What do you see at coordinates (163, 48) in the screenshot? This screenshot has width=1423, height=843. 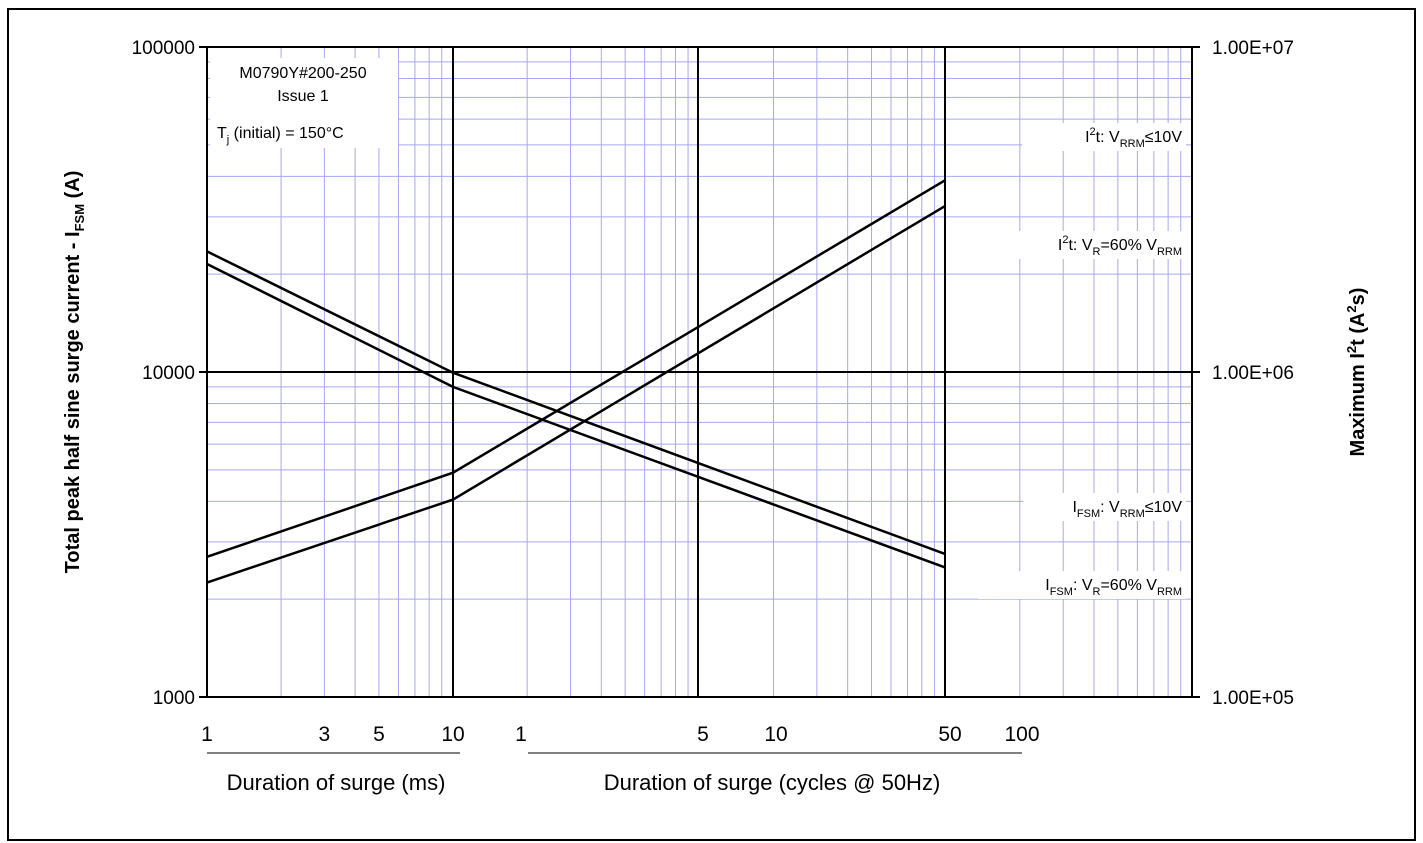 I see `y-tick-label: 100000` at bounding box center [163, 48].